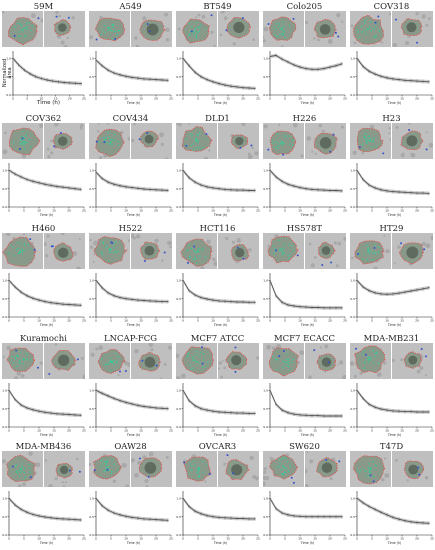 The width and height of the screenshot is (435, 550). What do you see at coordinates (130, 229) in the screenshot?
I see `cell-line-name: H522` at bounding box center [130, 229].